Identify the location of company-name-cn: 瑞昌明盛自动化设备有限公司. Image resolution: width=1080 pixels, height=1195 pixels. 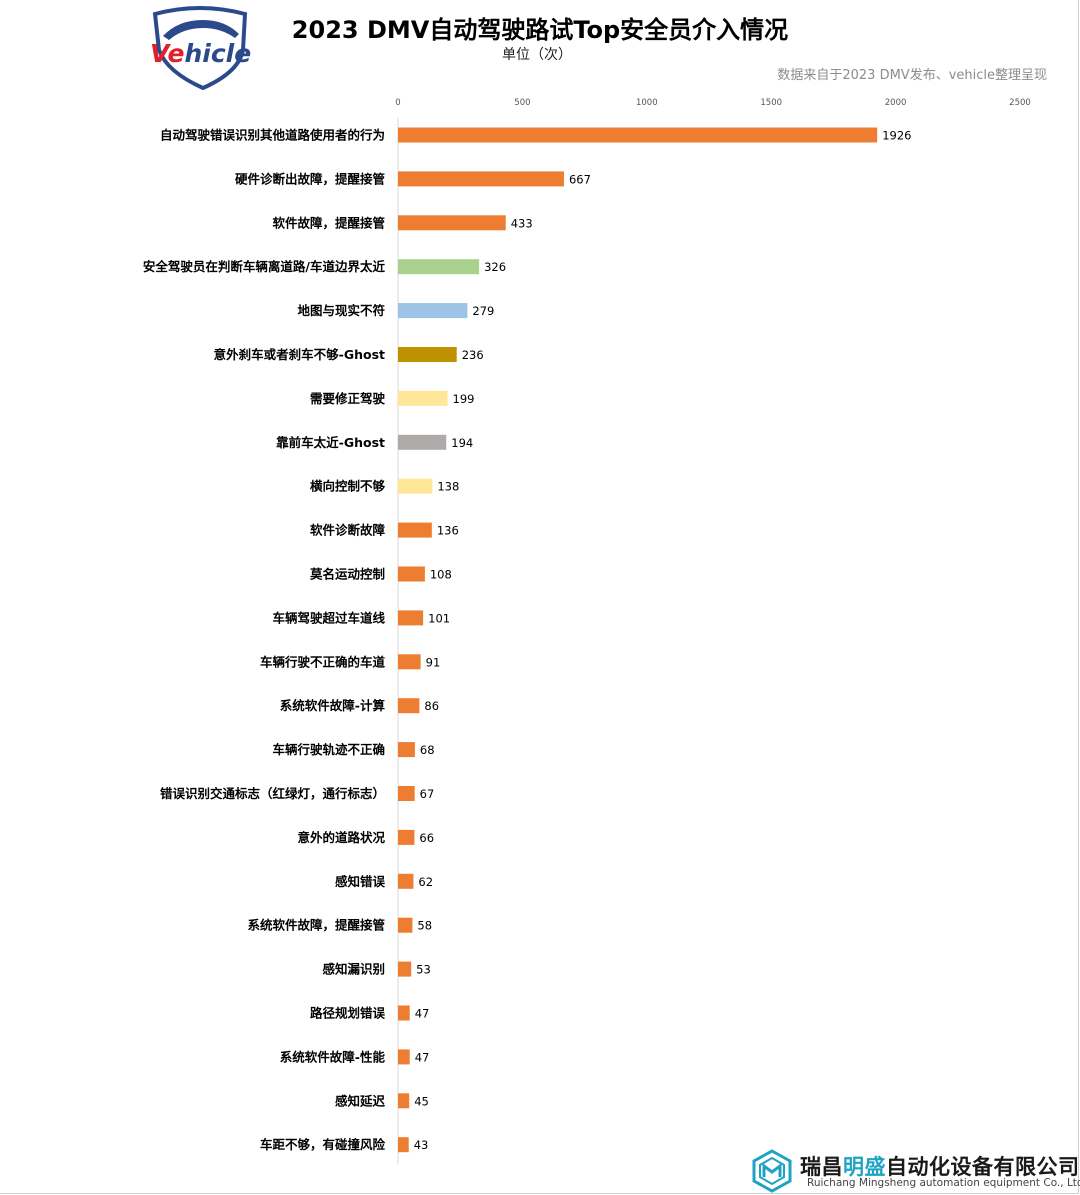
(940, 1167).